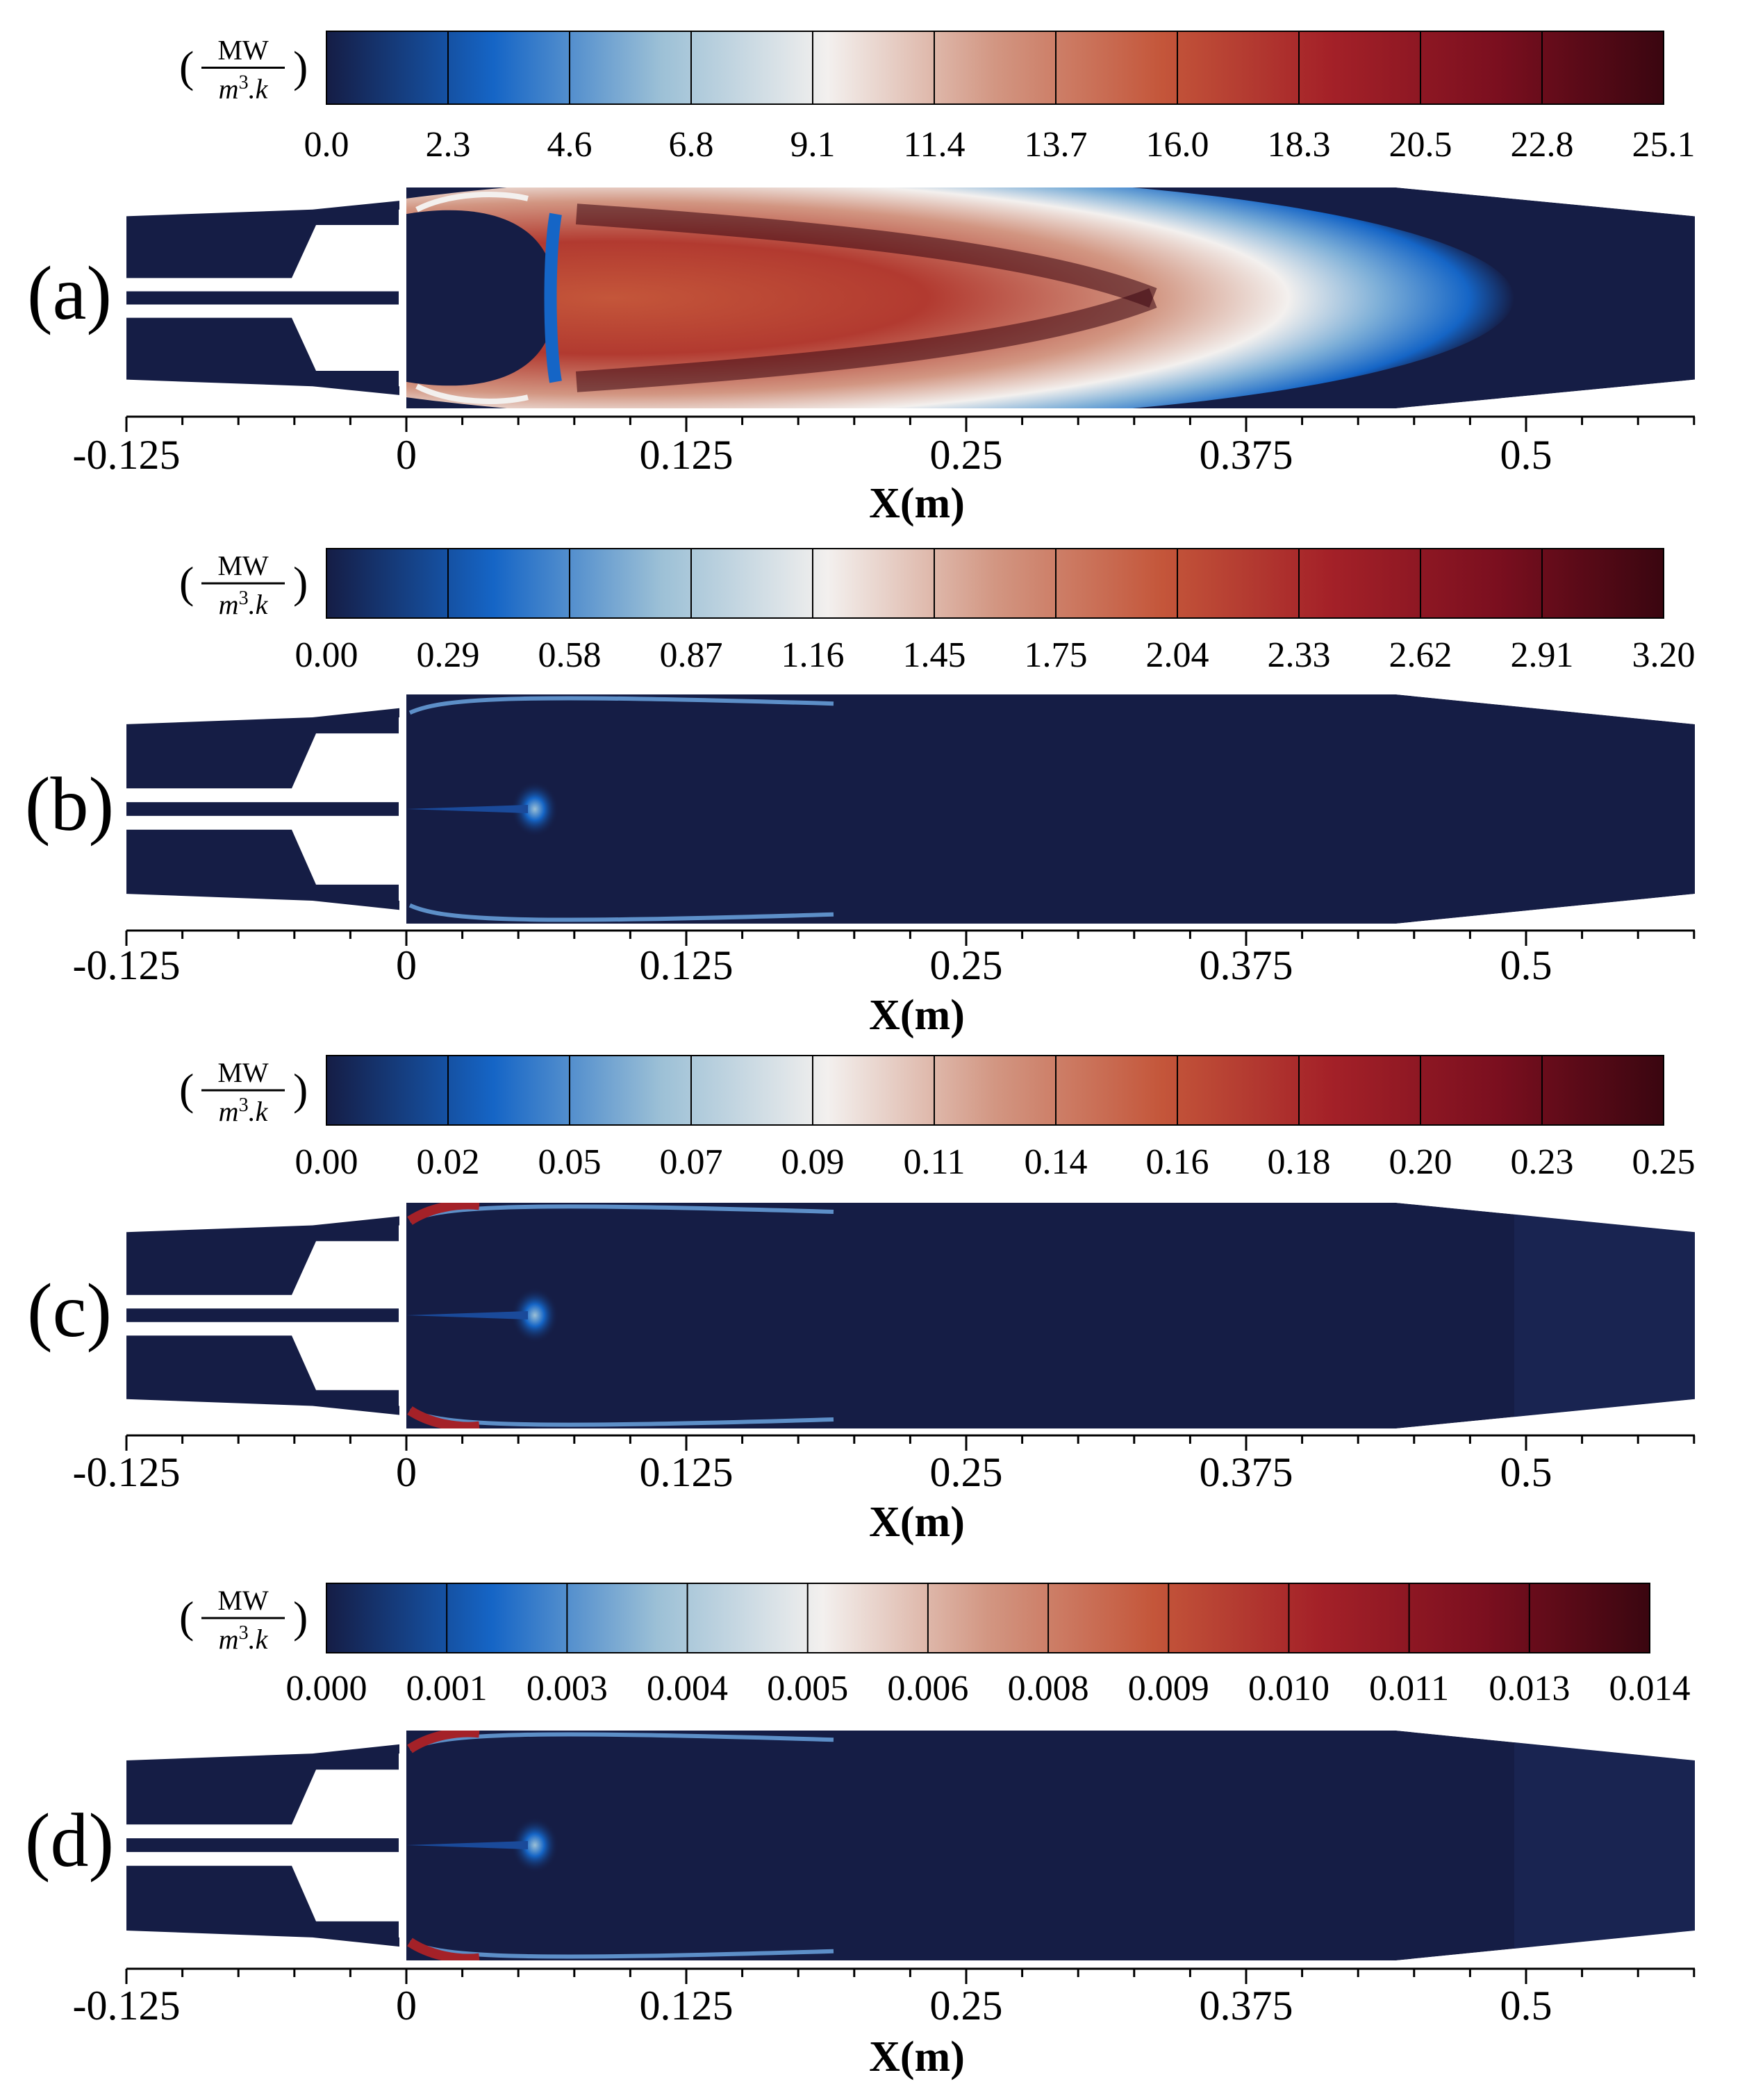 This screenshot has width=1740, height=2100. I want to click on colorbar-tick-label: 2.3, so click(449, 145).